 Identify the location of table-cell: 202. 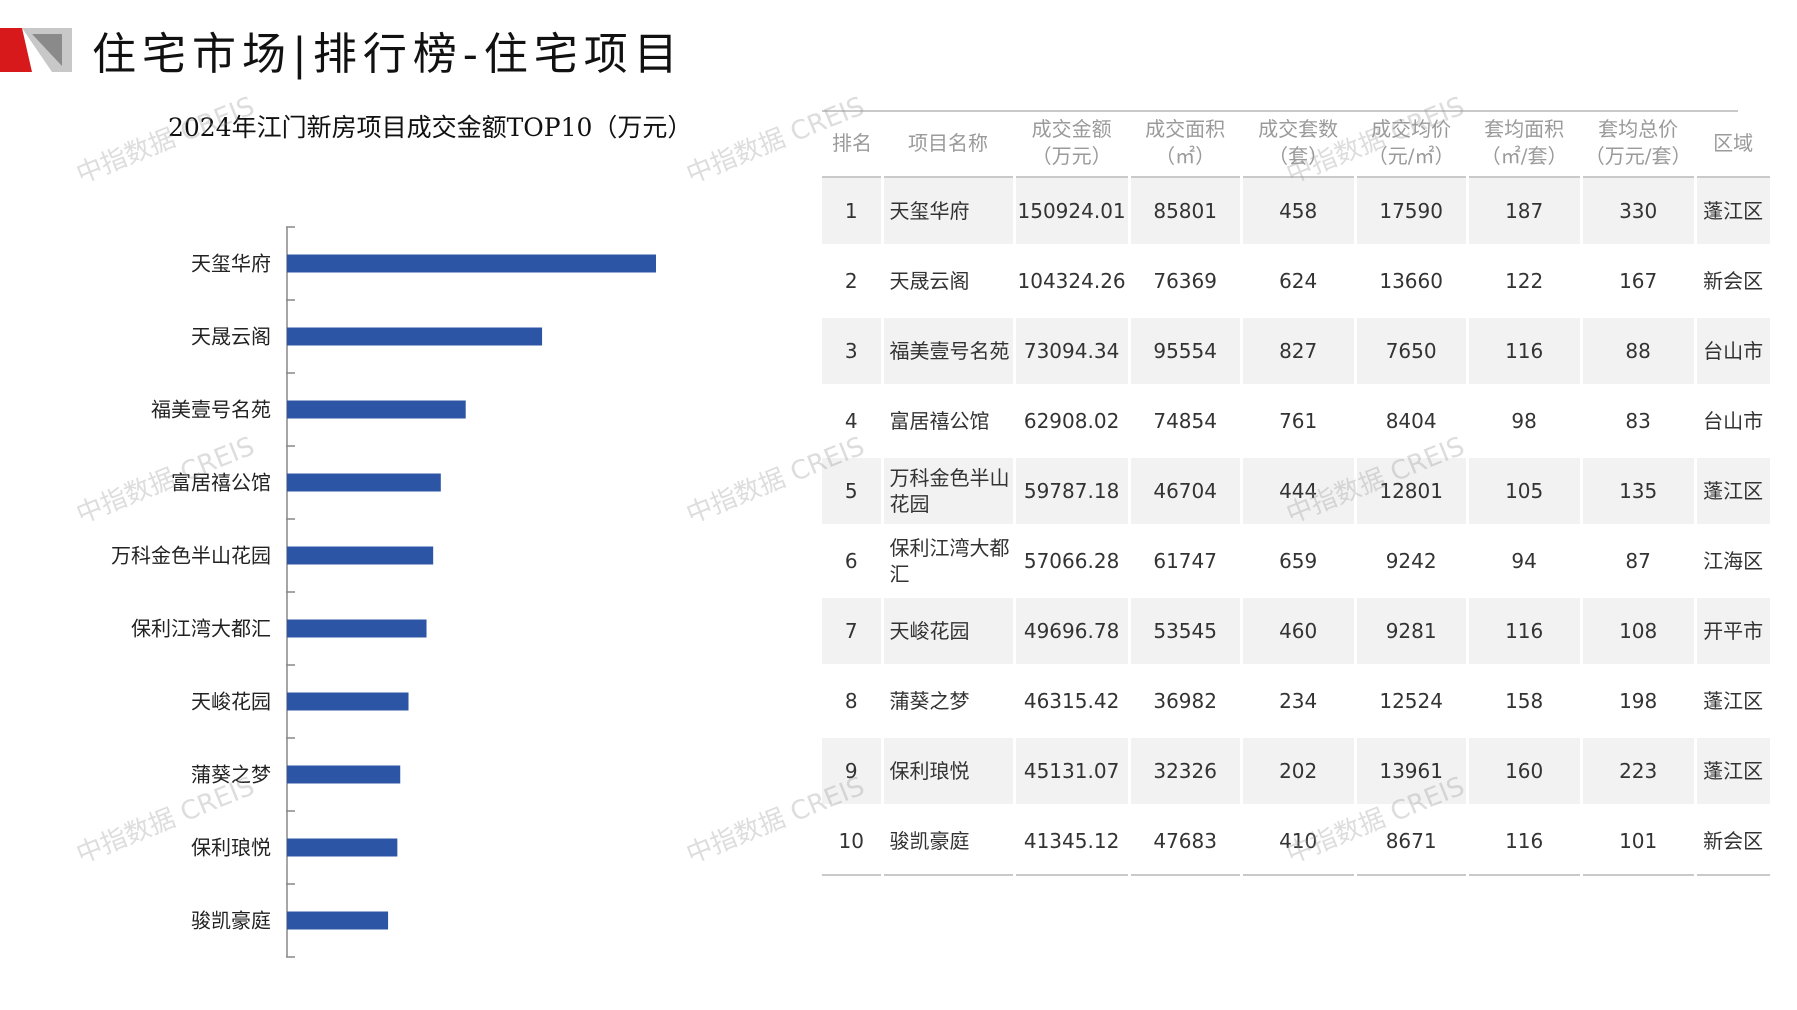
(1299, 772).